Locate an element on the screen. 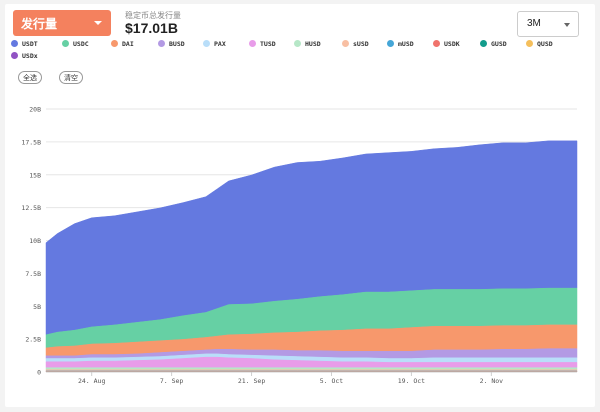 The height and width of the screenshot is (412, 600). legend-label: PAX is located at coordinates (220, 44).